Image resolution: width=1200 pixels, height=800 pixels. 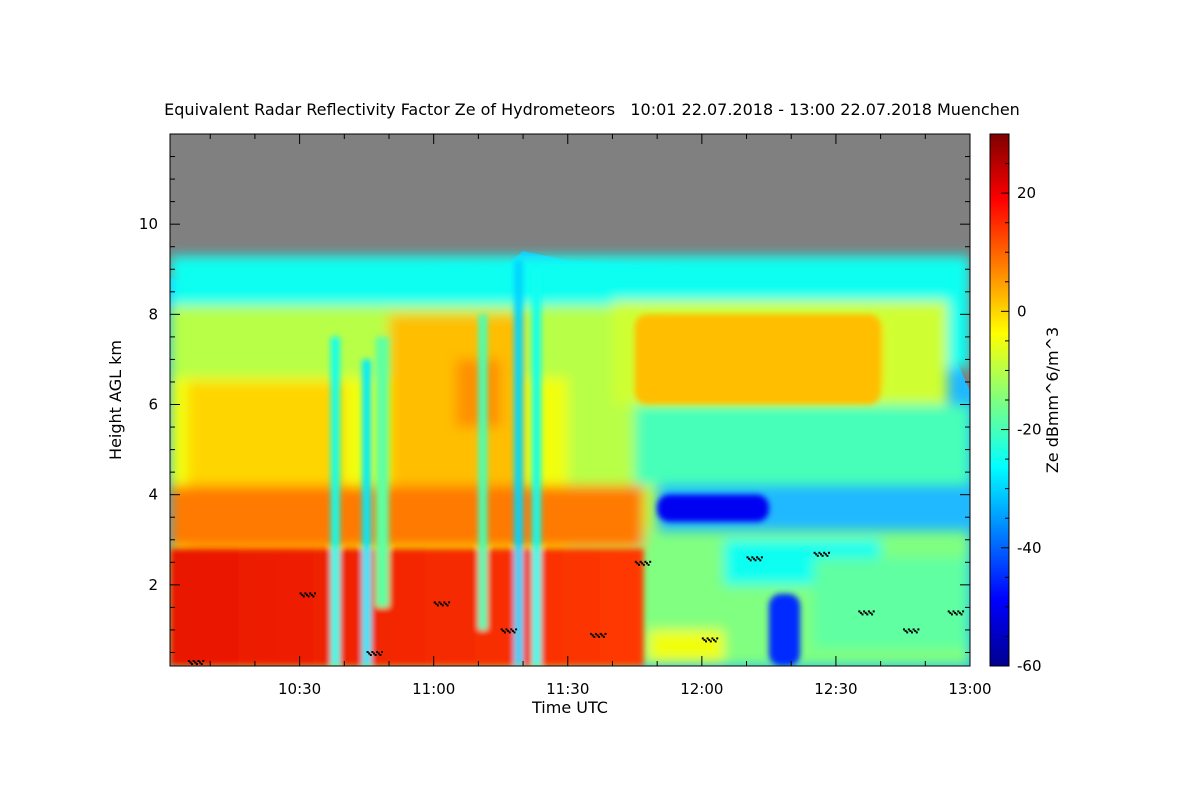 I want to click on x-tick-label: 13:00, so click(x=969, y=689).